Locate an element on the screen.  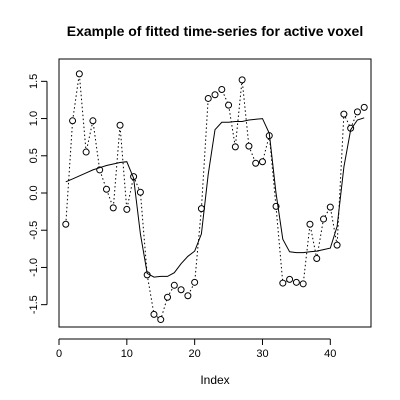
y-tick-label: -1.5 is located at coordinates (34, 304).